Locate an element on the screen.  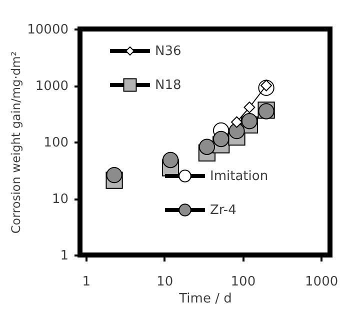
x-tick-label: 10 is located at coordinates (165, 282).